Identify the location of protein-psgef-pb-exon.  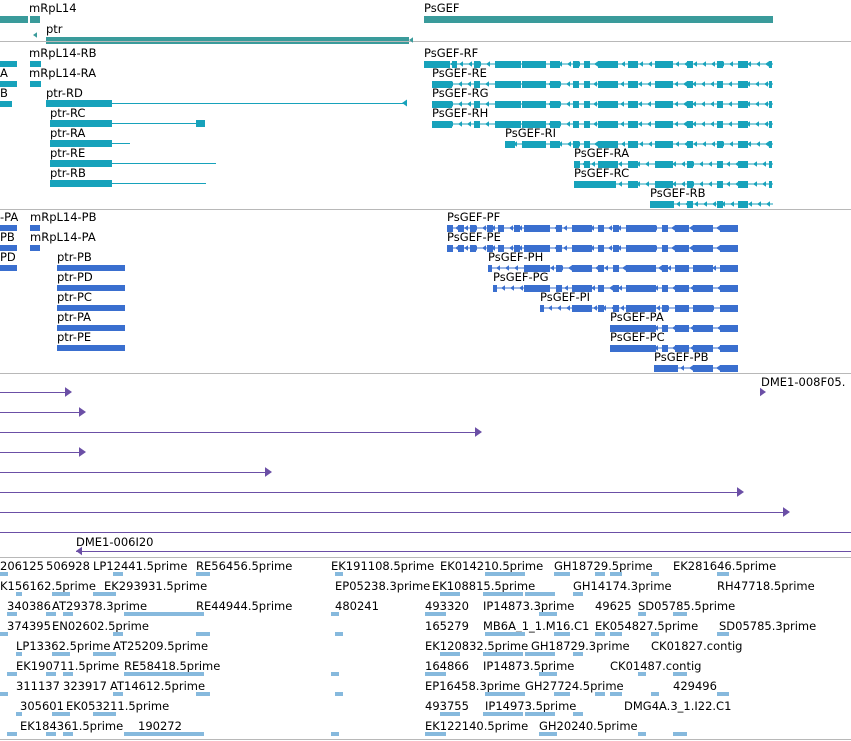
(703, 368).